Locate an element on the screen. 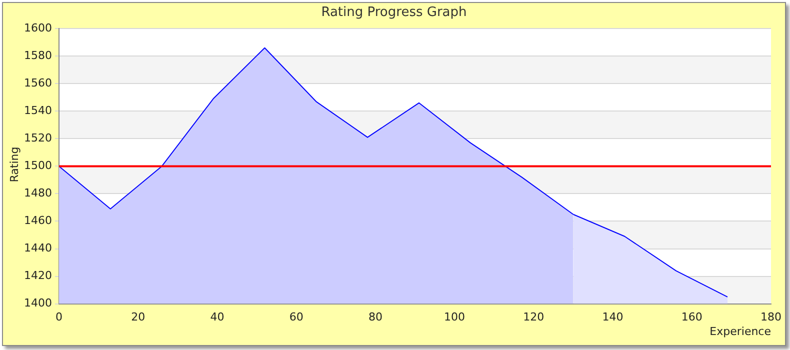 The height and width of the screenshot is (350, 790). x-tick-label: 120 is located at coordinates (533, 317).